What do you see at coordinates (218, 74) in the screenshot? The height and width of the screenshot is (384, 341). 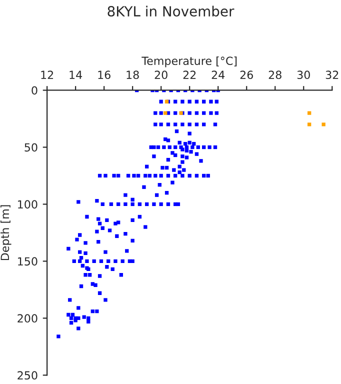 I see `x-tick-label: 24` at bounding box center [218, 74].